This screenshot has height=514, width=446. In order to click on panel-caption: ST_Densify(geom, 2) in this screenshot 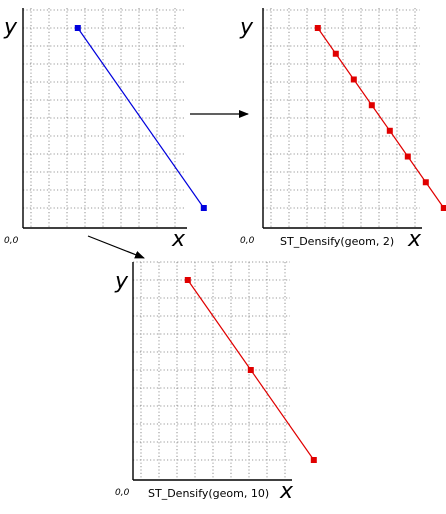, I will do `click(337, 241)`.